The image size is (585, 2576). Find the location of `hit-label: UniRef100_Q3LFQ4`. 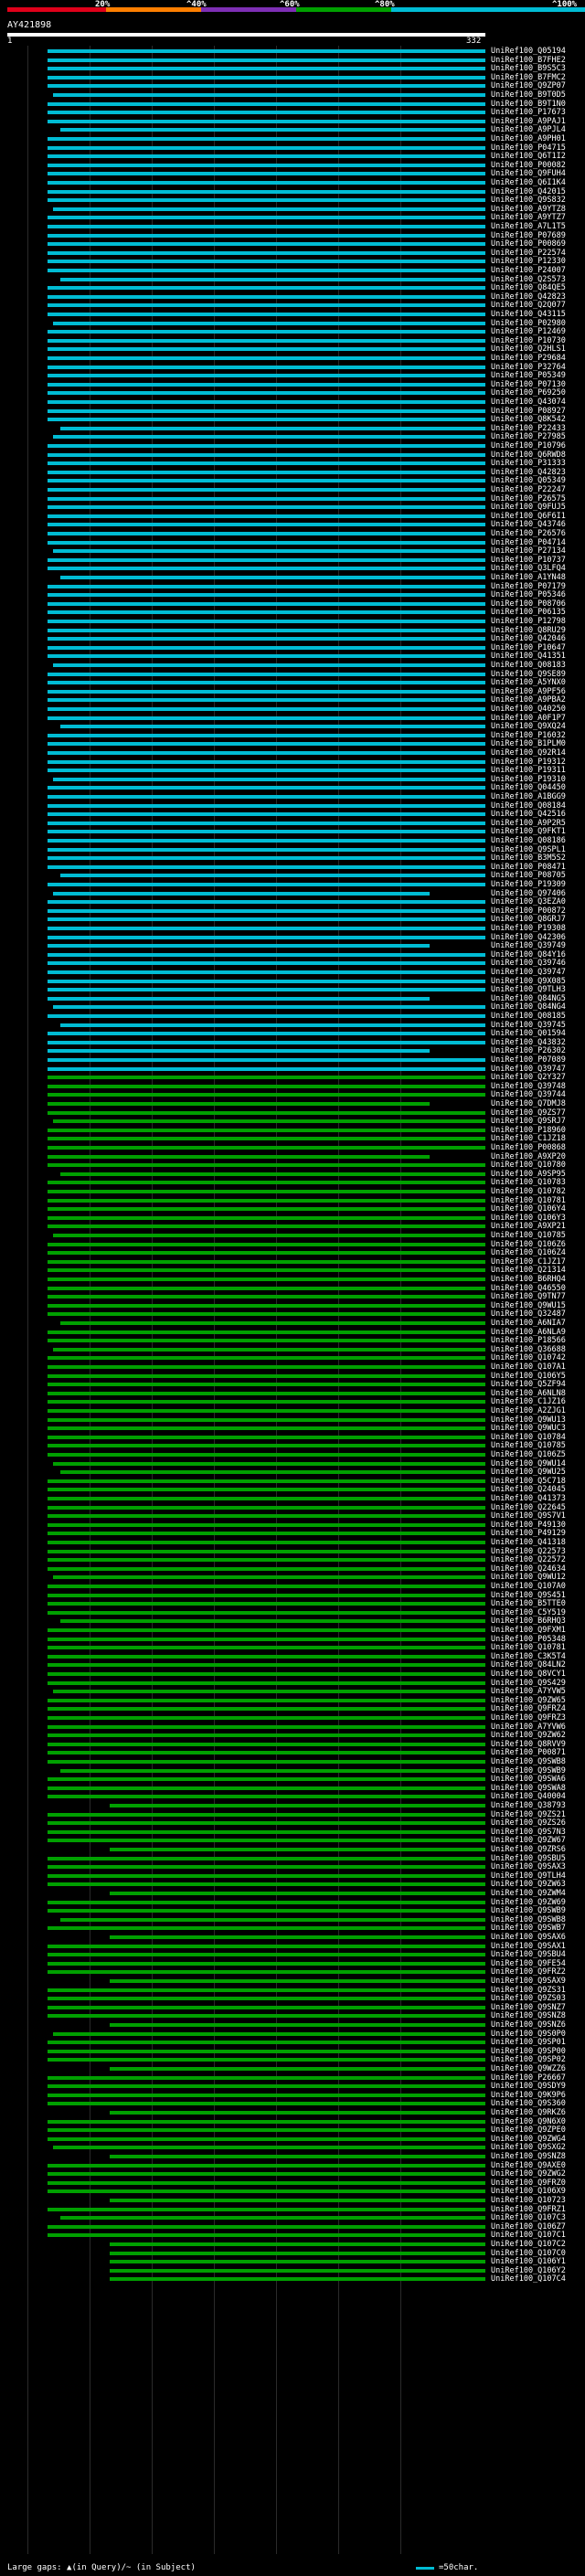

hit-label: UniRef100_Q3LFQ4 is located at coordinates (529, 569).